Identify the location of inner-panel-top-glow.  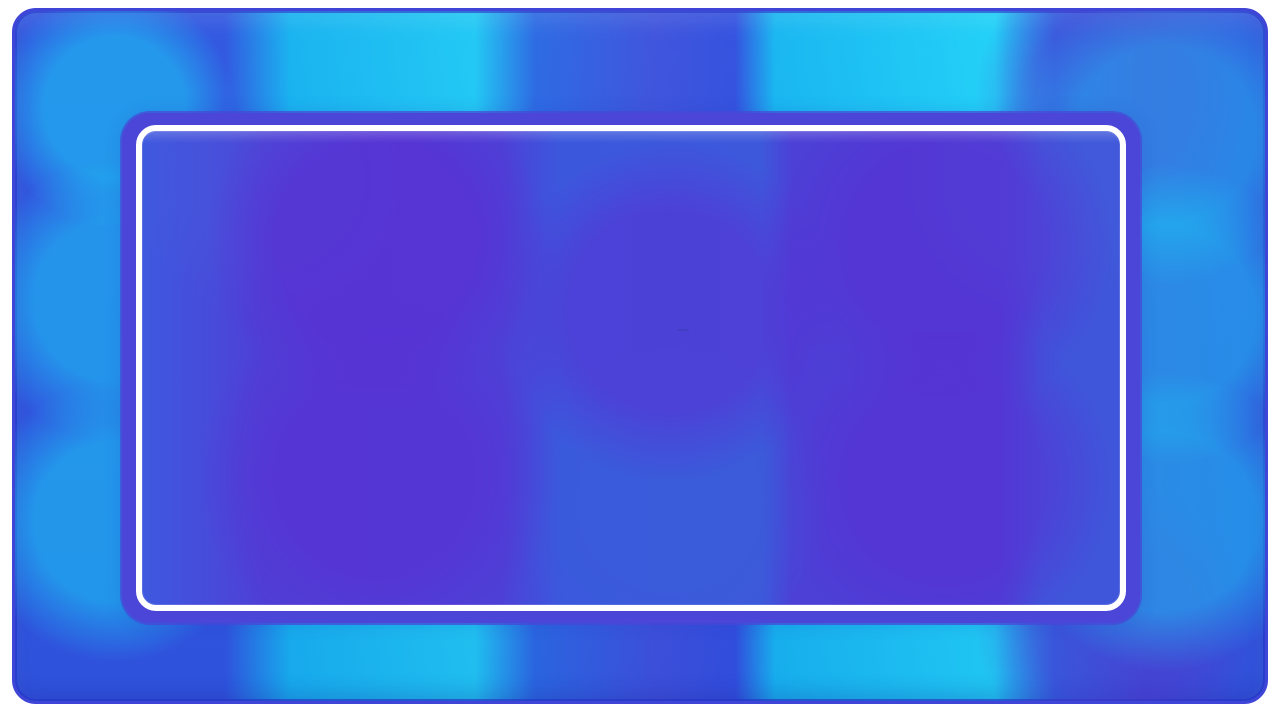
(631, 137).